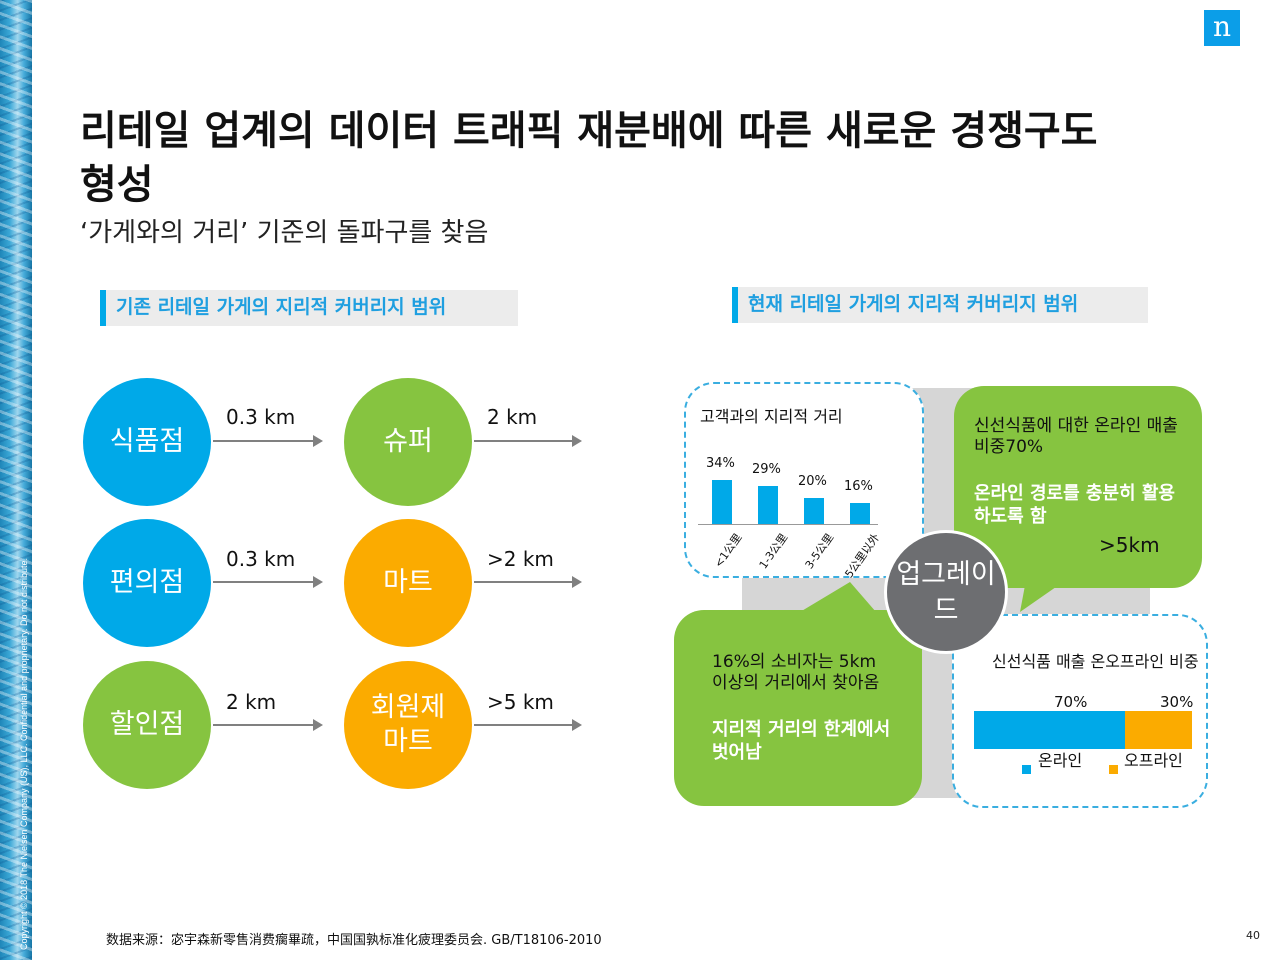 The width and height of the screenshot is (1280, 960). I want to click on distance-bar-category: 1-3公里, so click(773, 551).